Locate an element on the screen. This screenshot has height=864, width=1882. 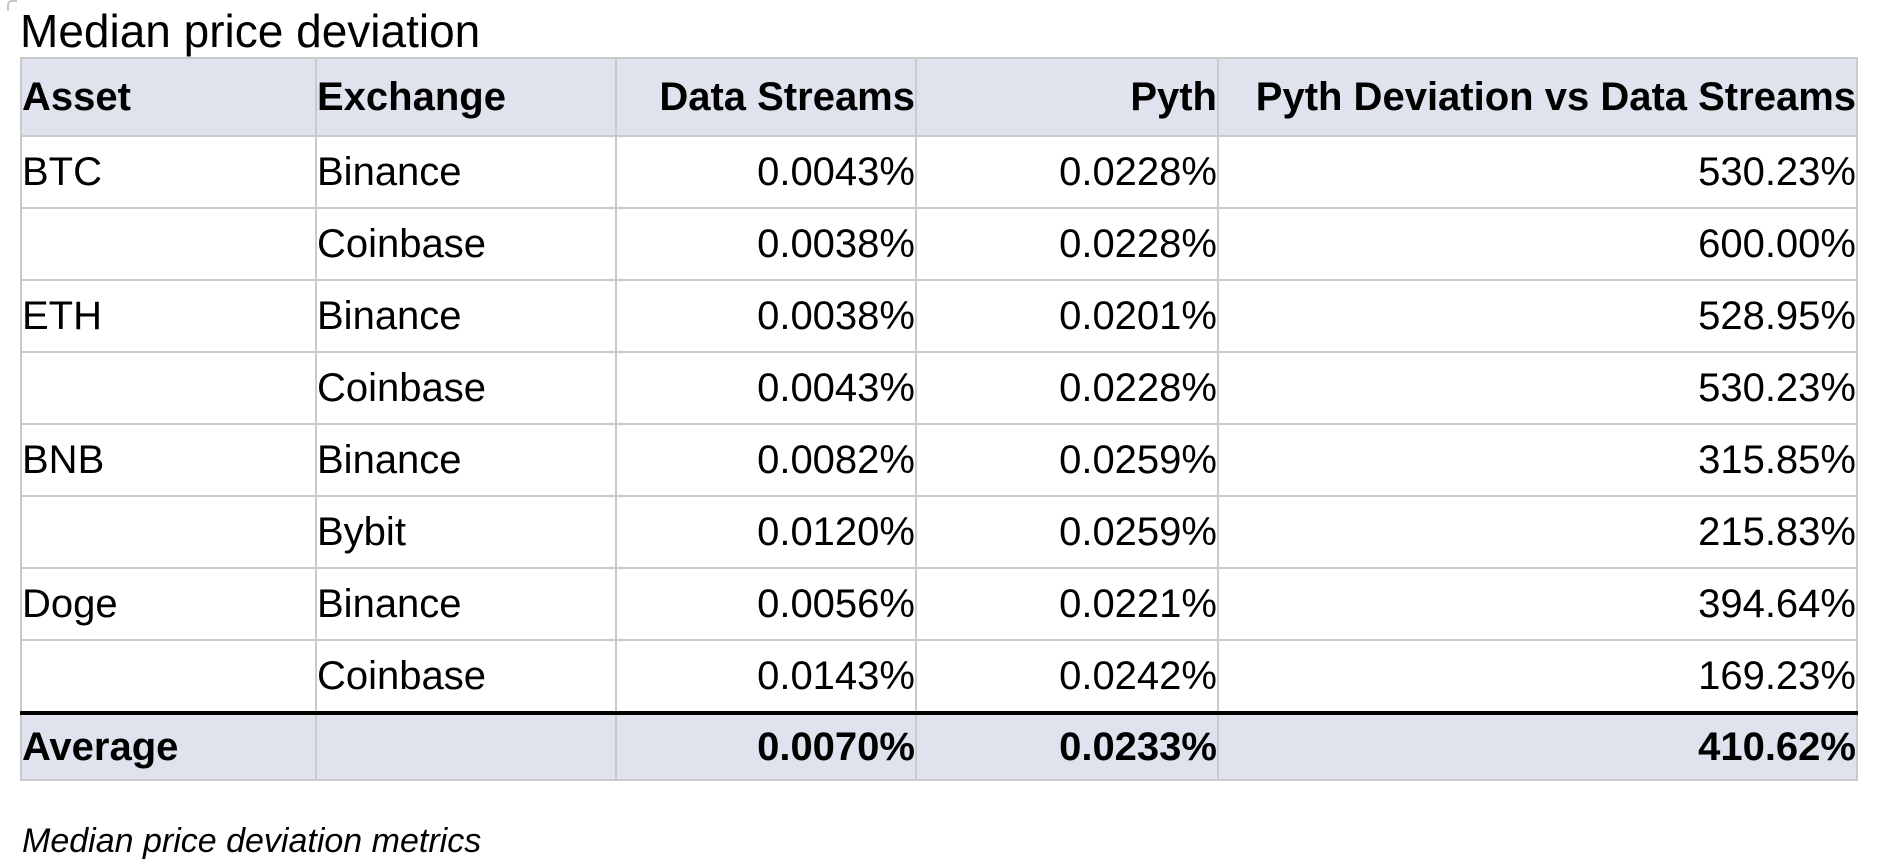
table-row: Doge Binance 0.0056% 0.0221% 394.64% is located at coordinates (939, 604).